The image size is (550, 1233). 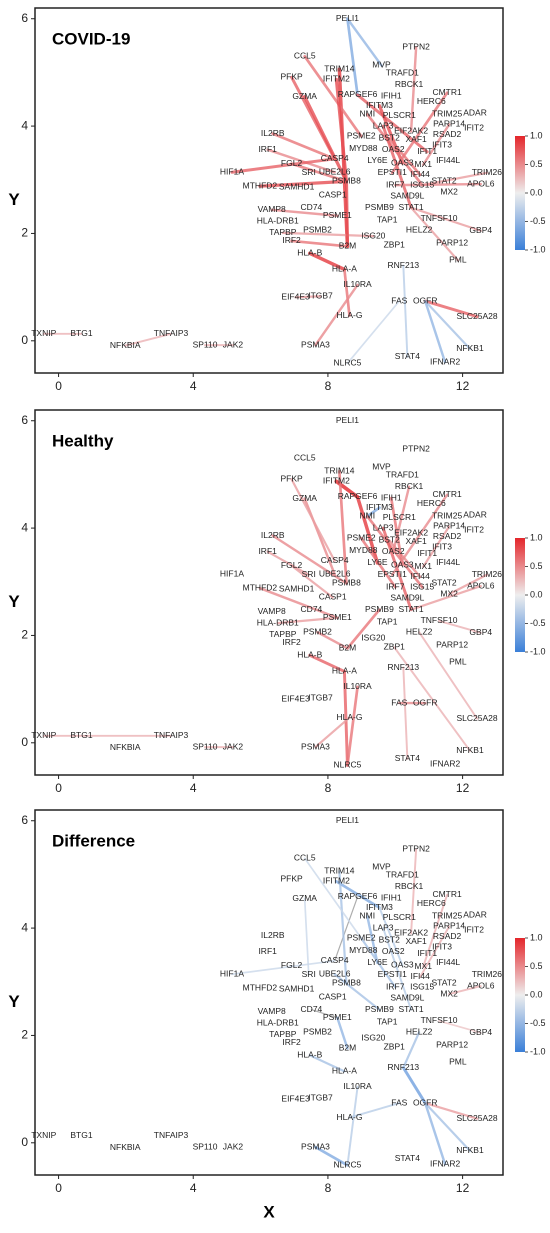 I want to click on y-tick-label: 0, so click(x=24, y=742).